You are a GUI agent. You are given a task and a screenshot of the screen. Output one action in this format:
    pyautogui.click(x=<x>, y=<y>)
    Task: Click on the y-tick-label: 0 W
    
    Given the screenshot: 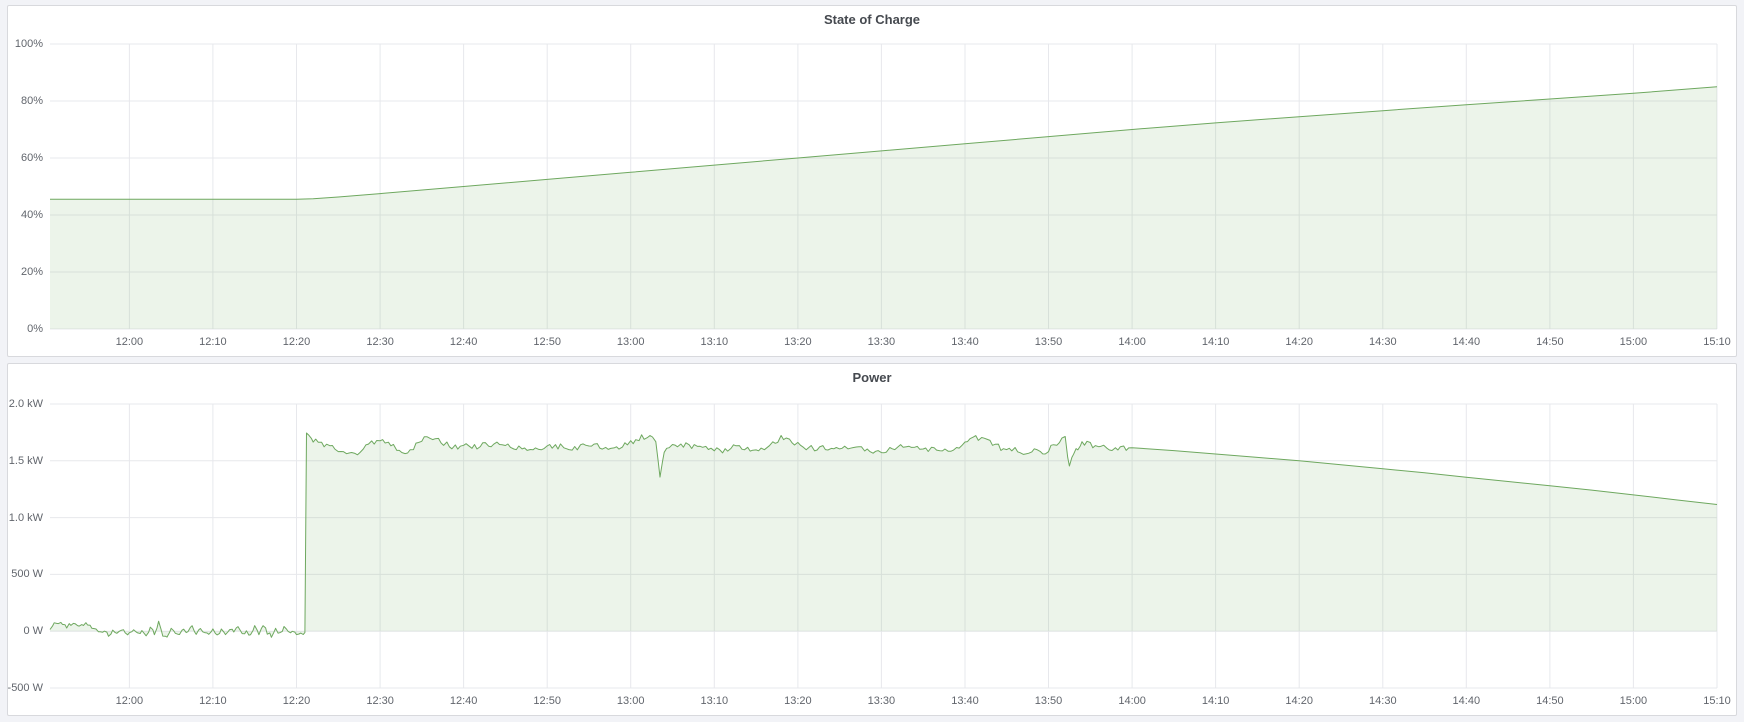 What is the action you would take?
    pyautogui.click(x=33, y=631)
    